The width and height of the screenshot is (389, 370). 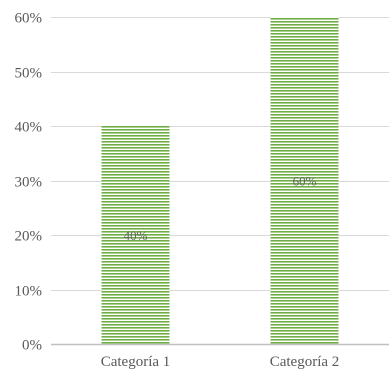 I want to click on y-tick-label: 30%, so click(x=29, y=183).